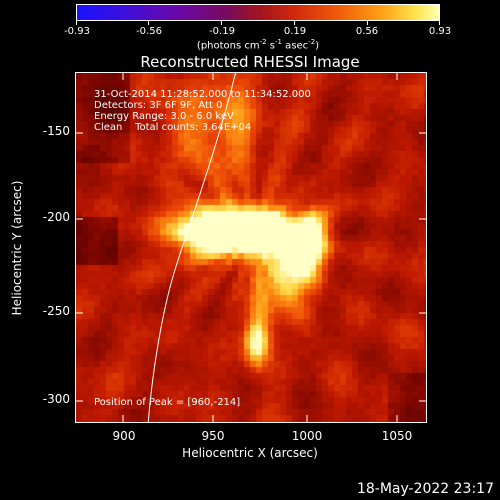 This screenshot has width=500, height=500. What do you see at coordinates (124, 436) in the screenshot?
I see `x-tick-label: 900` at bounding box center [124, 436].